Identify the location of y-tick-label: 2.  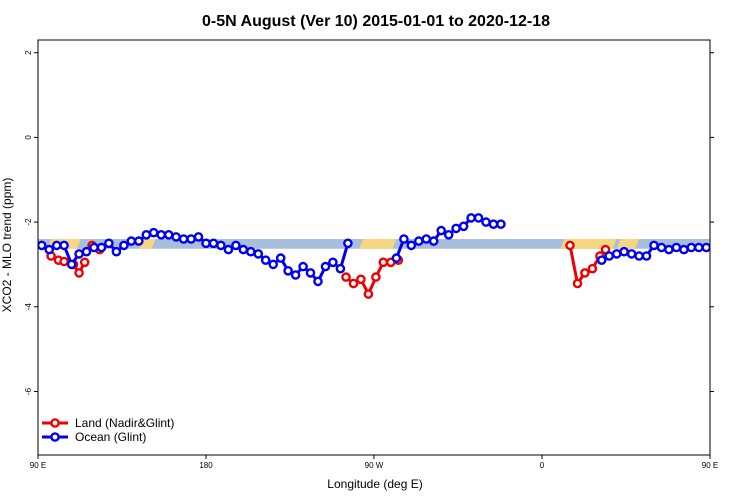
(28, 52).